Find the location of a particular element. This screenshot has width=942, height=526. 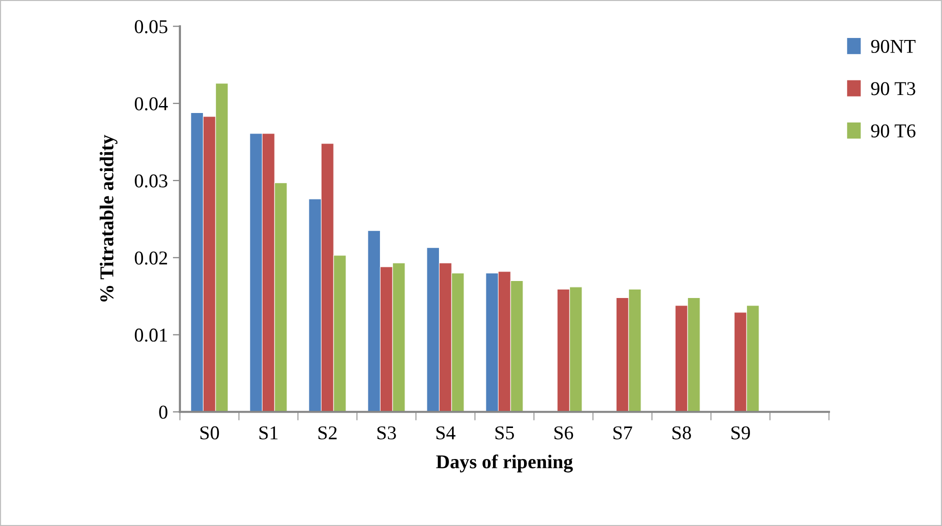

x-tick-label: S4 is located at coordinates (446, 433).